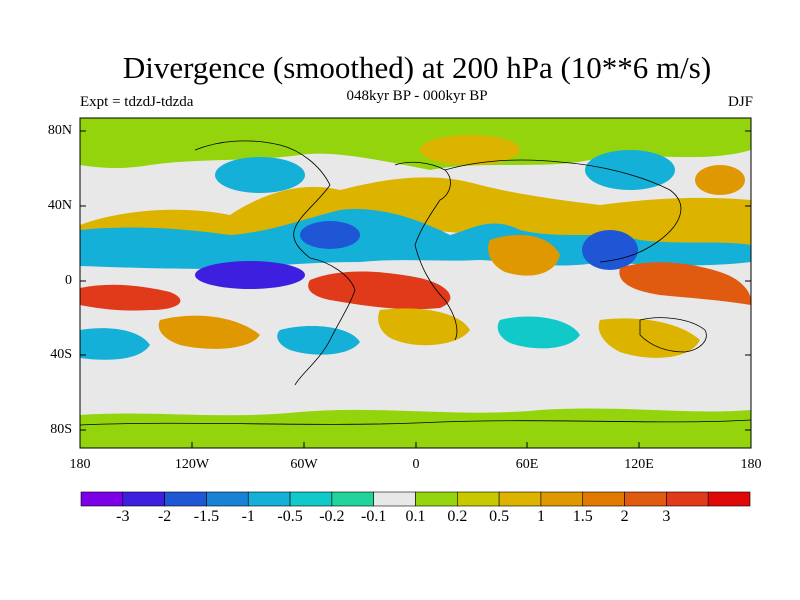  I want to click on lat-tick-label: 40N, so click(59, 205).